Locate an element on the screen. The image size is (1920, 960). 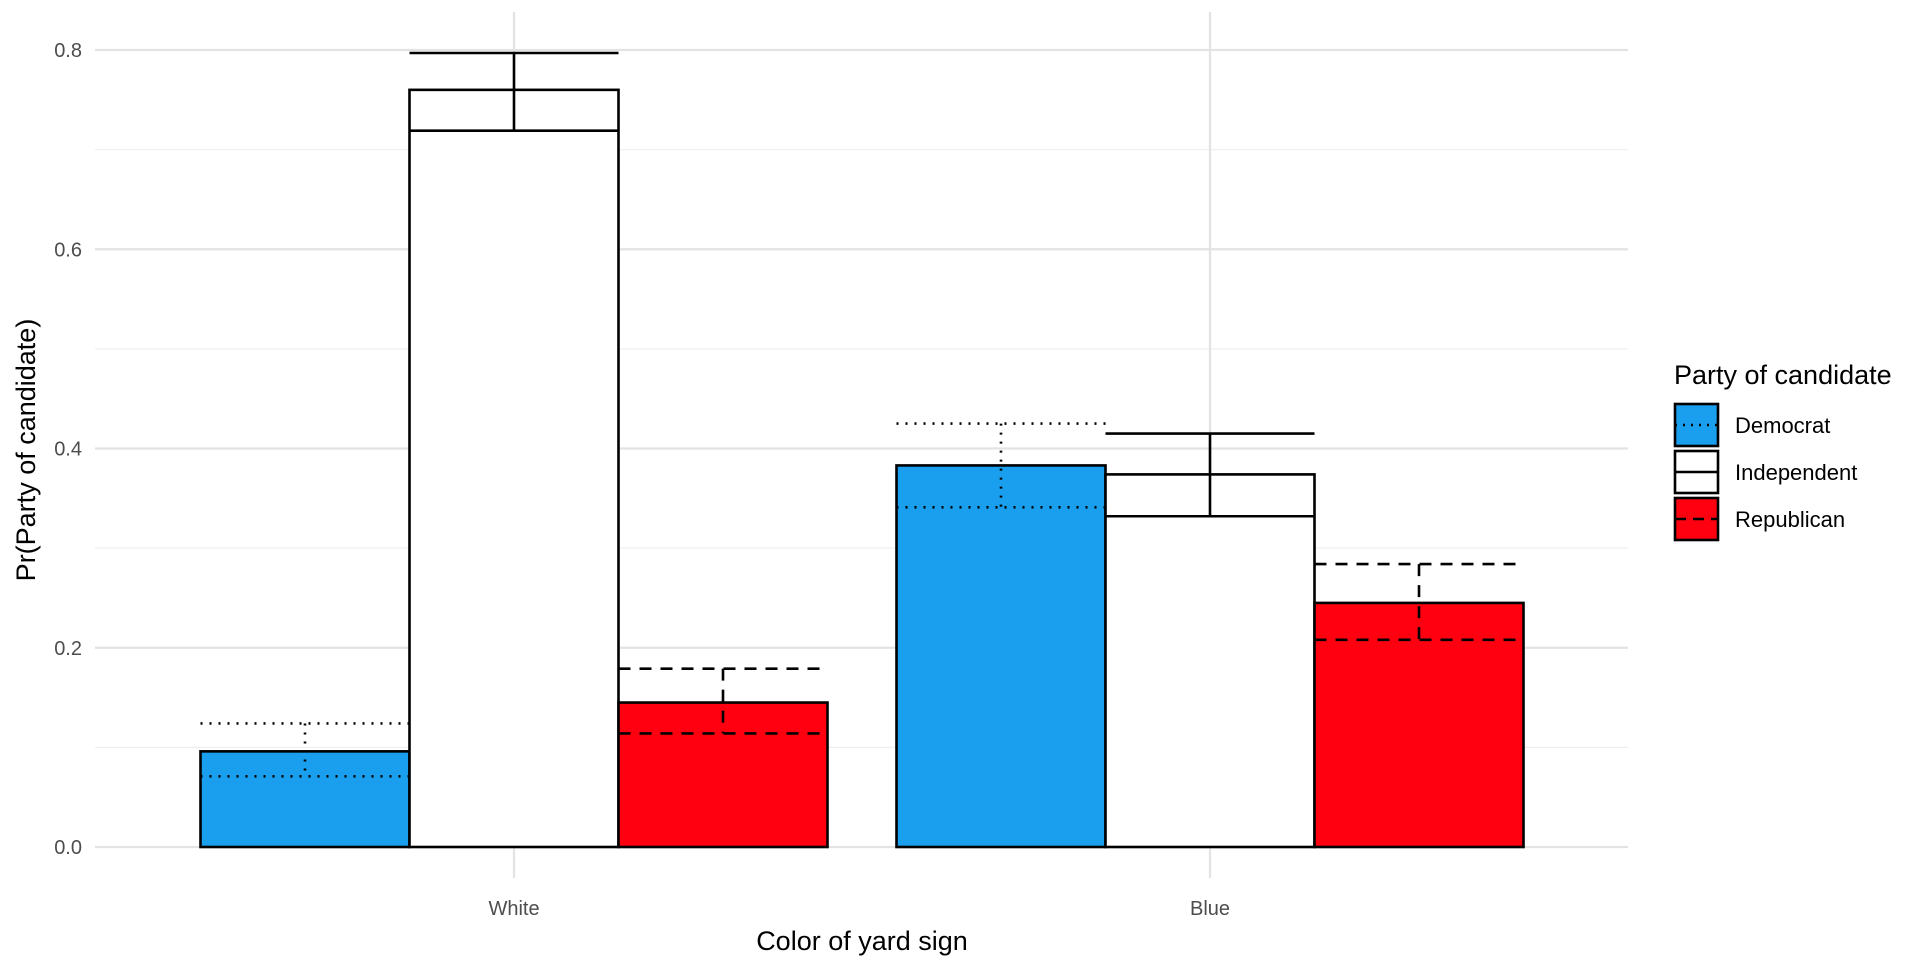
y-tick-label: 0.0 is located at coordinates (68, 848).